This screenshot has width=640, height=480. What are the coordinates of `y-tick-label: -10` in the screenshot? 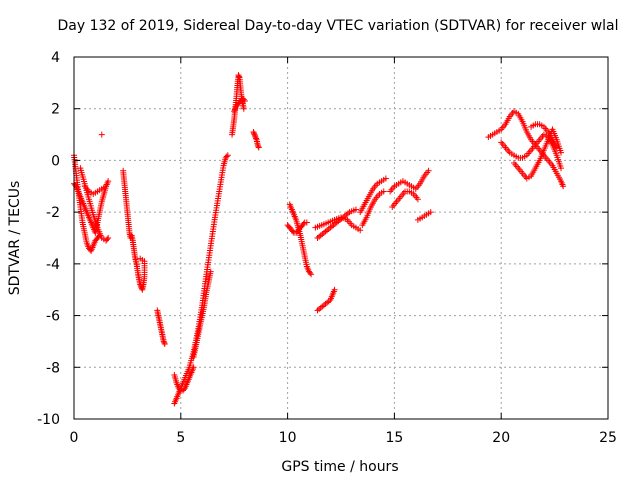 It's located at (48, 420).